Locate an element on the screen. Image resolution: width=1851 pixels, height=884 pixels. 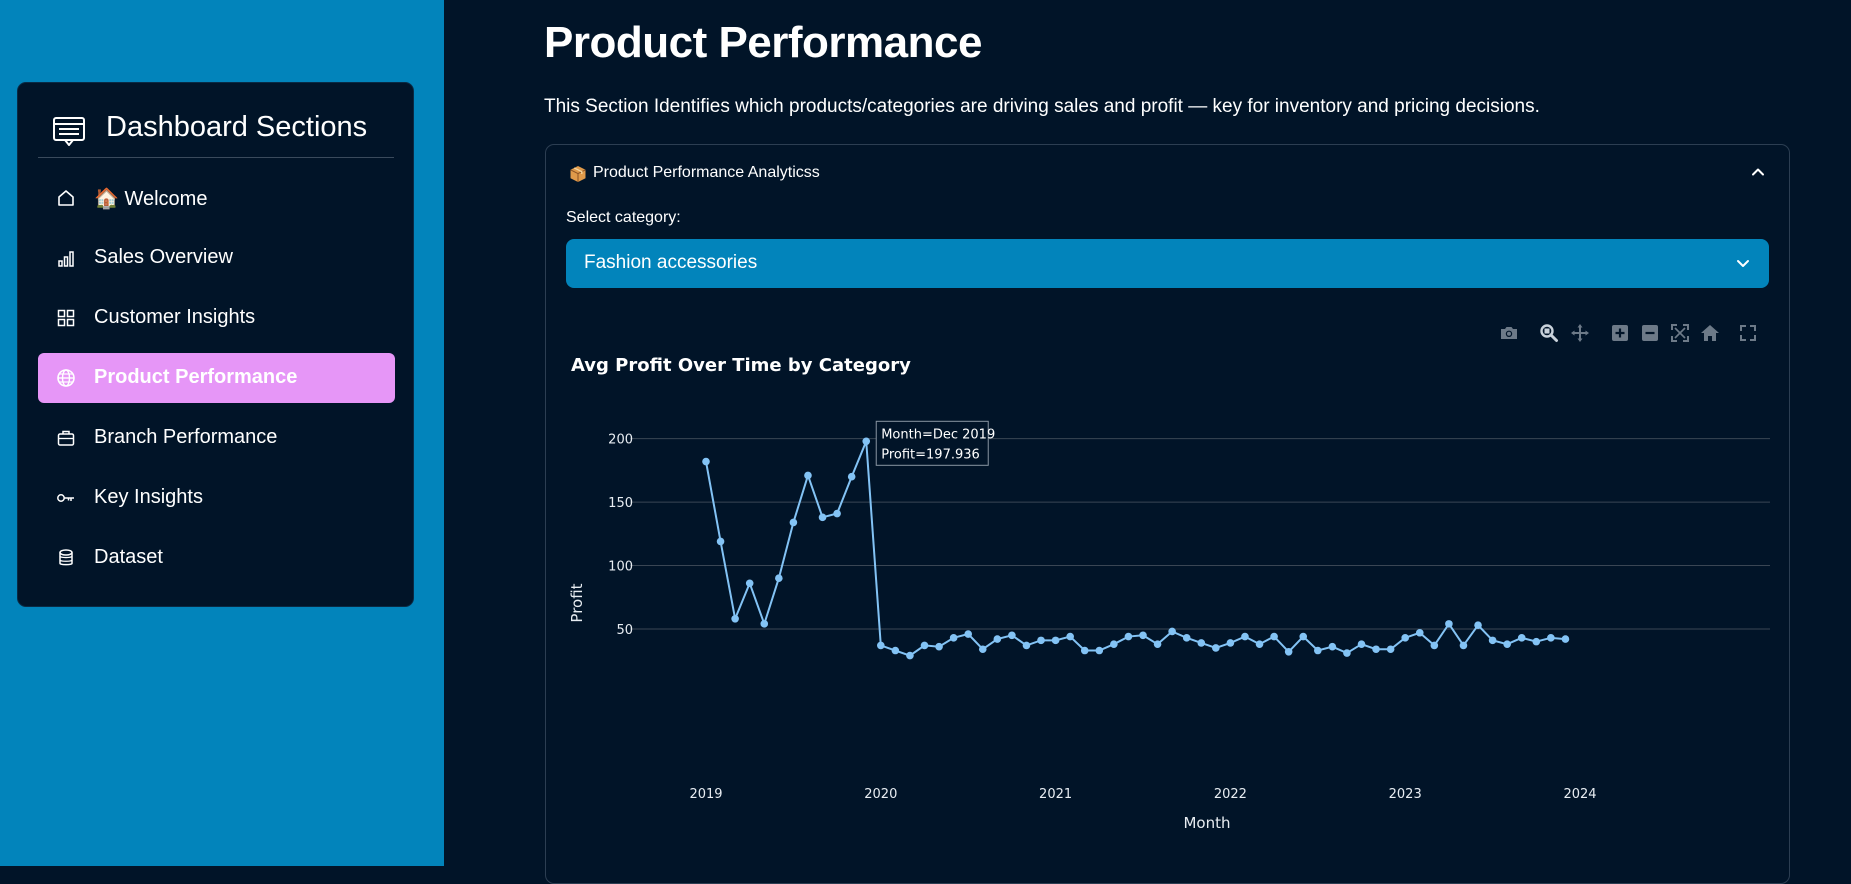
camera-icon is located at coordinates (1509, 333).